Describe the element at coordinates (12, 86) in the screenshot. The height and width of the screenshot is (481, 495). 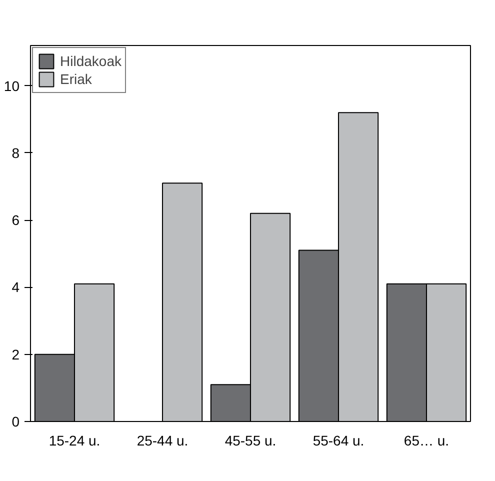
I see `y-tick-label: 10` at that location.